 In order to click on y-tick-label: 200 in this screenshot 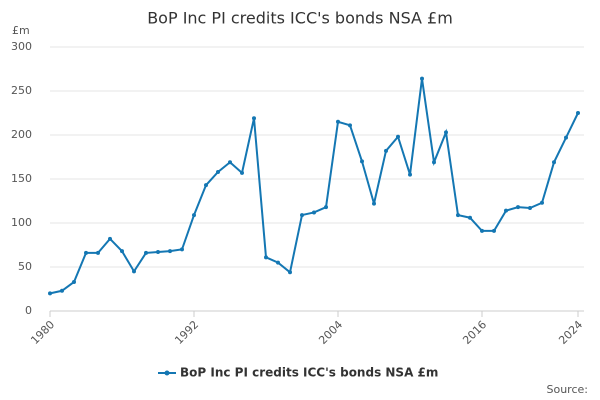, I will do `click(21, 134)`.